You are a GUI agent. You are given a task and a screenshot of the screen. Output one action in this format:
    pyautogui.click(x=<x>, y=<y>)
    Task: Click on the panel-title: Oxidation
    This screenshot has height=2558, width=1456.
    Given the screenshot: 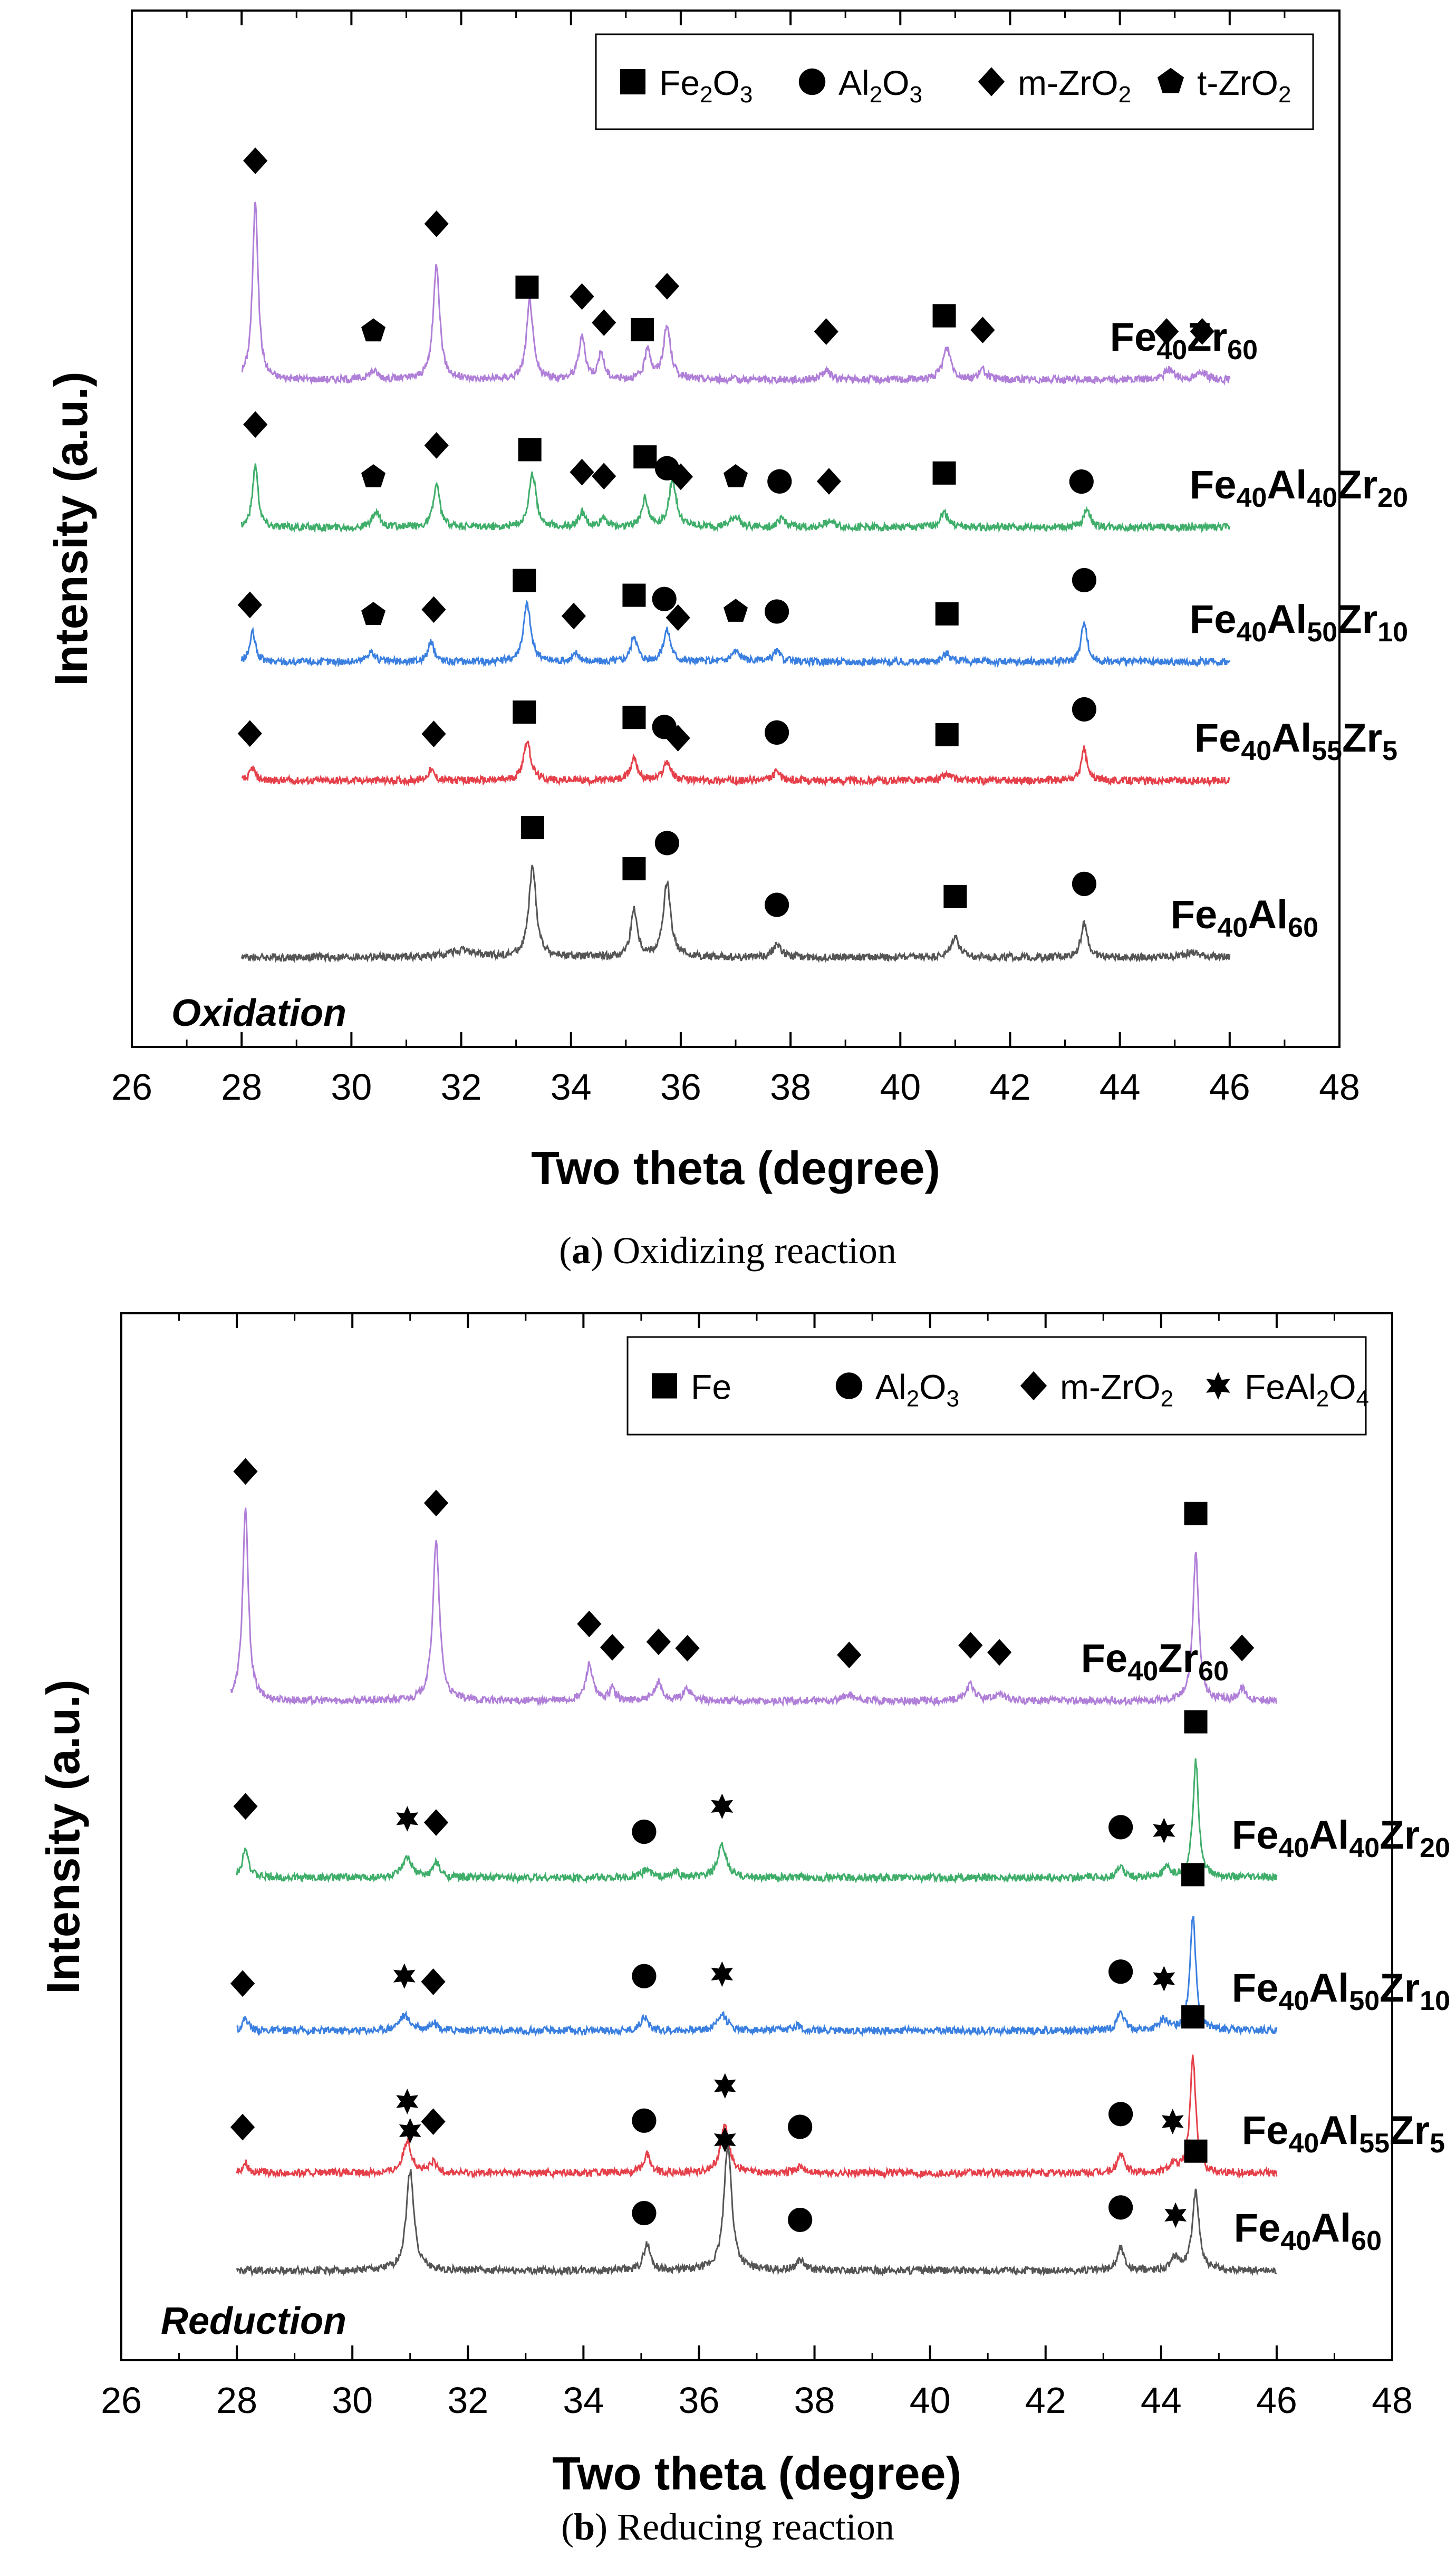 What is the action you would take?
    pyautogui.click(x=258, y=1013)
    